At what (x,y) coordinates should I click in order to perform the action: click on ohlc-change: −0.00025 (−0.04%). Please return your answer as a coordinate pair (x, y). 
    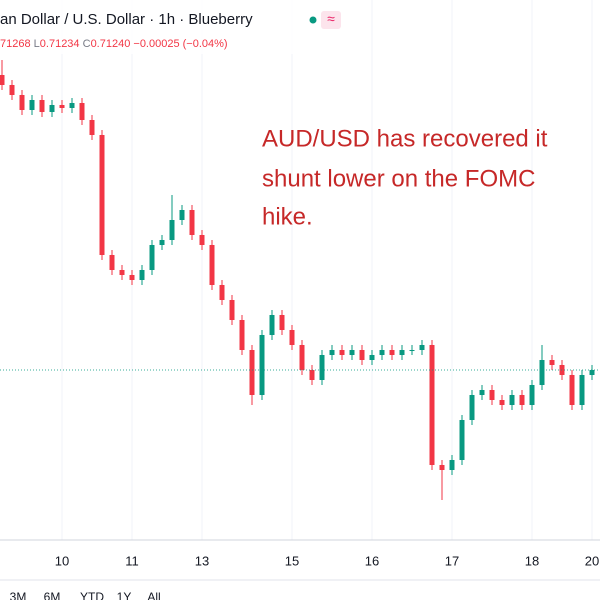
    Looking at the image, I should click on (180, 44).